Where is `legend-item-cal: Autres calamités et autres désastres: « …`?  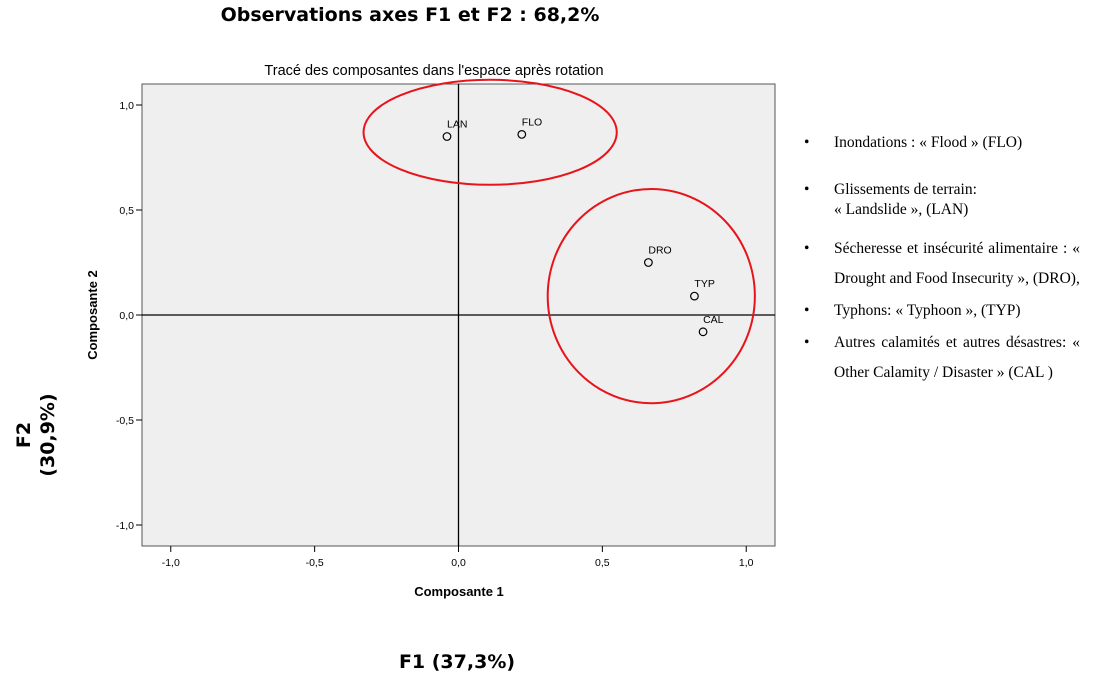
legend-item-cal: Autres calamités et autres désastres: « … is located at coordinates (940, 358).